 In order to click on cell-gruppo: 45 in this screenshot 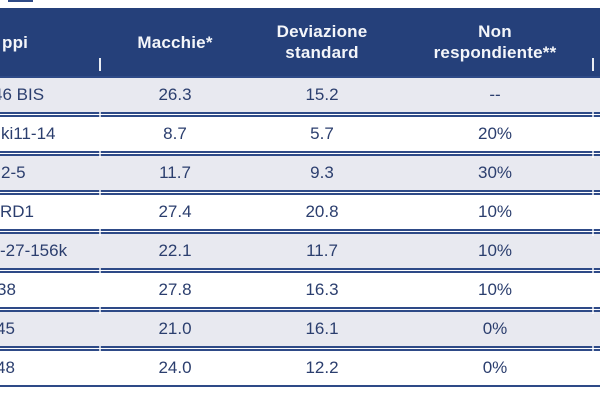, I will do `click(7, 328)`.